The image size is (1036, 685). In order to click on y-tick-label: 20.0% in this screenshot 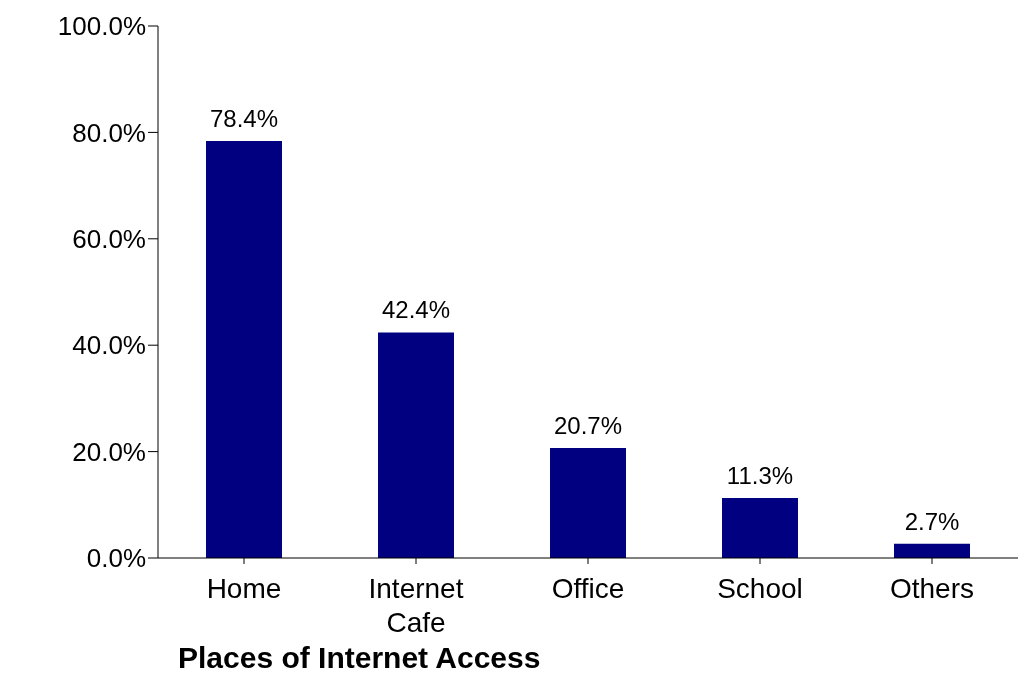, I will do `click(109, 451)`.